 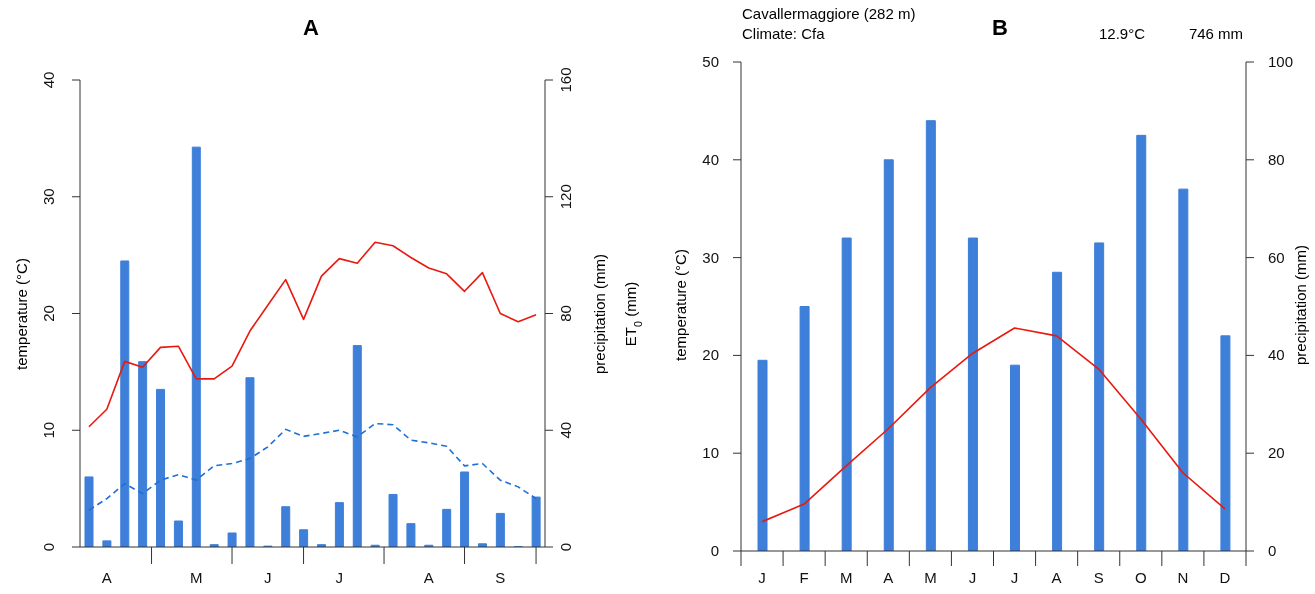 I want to click on text: Cavallermaggiore (282 m), so click(x=829, y=13).